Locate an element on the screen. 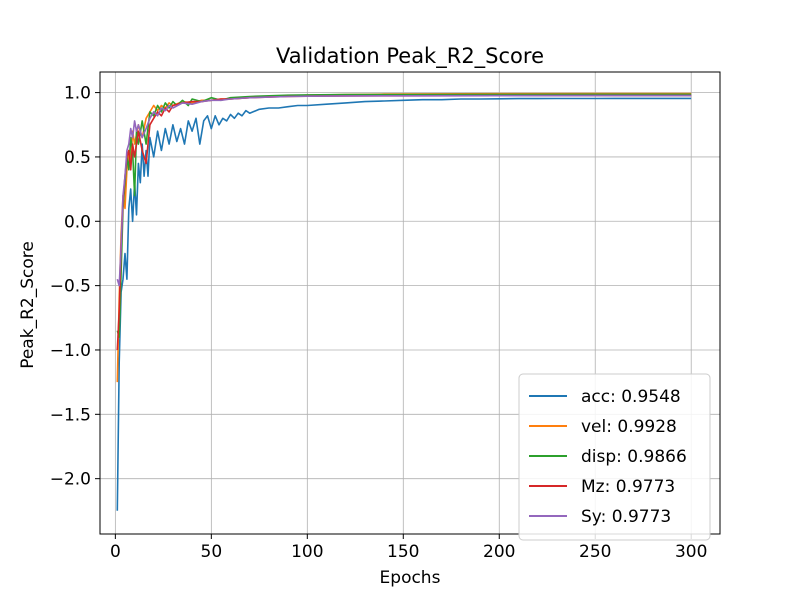 This screenshot has height=600, width=800. legend-box is located at coordinates (614, 457).